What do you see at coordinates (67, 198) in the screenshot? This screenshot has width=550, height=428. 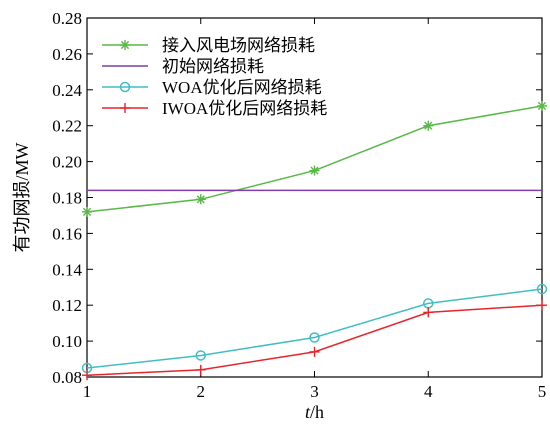 I see `y-tick-label: 0.18` at bounding box center [67, 198].